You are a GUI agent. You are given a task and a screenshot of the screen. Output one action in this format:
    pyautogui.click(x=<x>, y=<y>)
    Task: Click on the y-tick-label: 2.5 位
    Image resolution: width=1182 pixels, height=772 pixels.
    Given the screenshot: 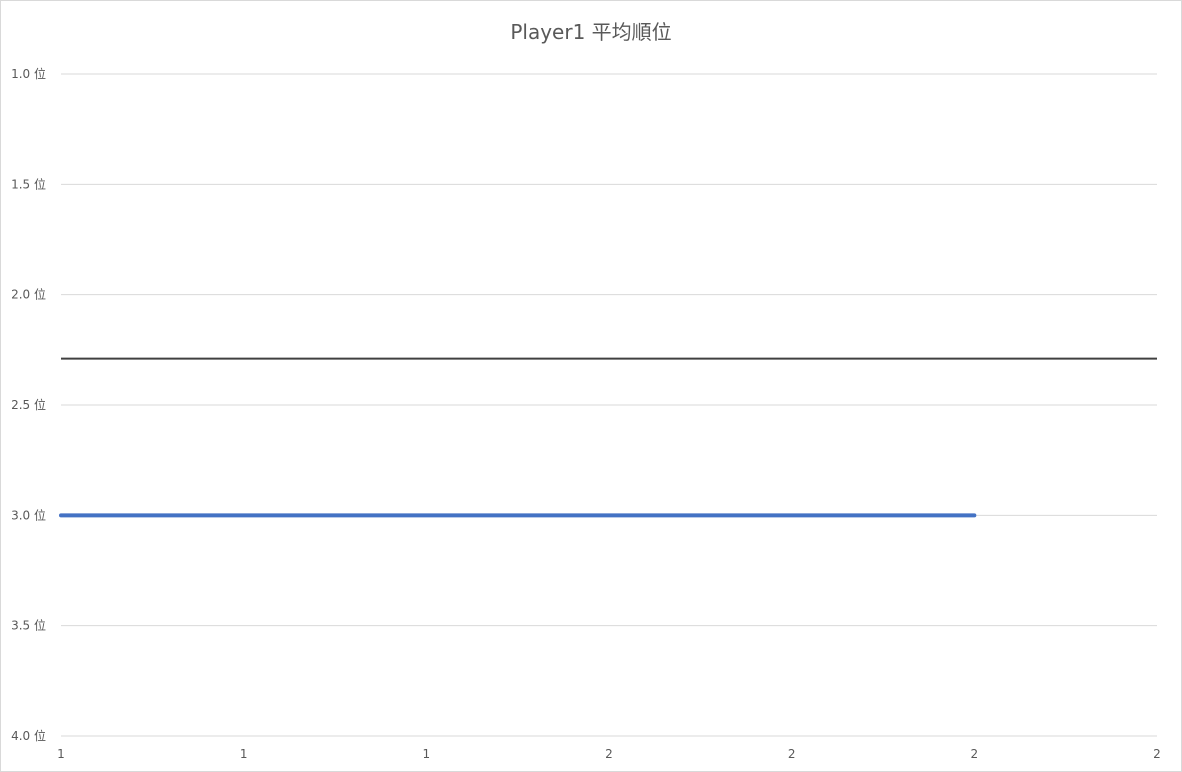 What is the action you would take?
    pyautogui.click(x=28, y=404)
    